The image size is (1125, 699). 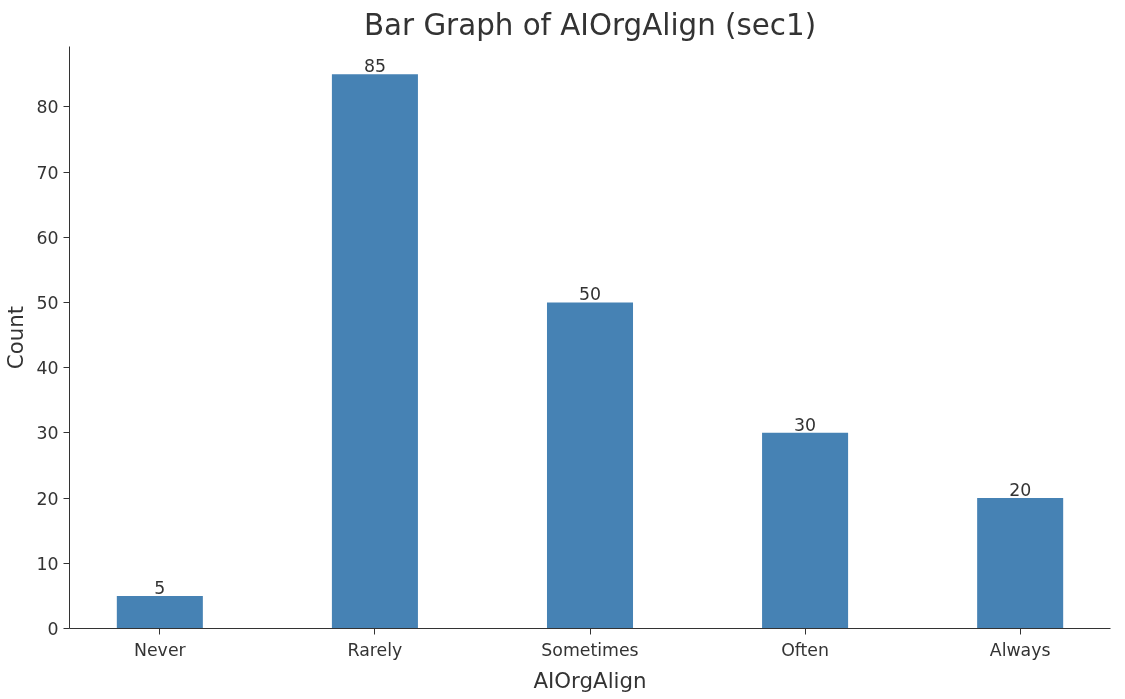 What do you see at coordinates (375, 649) in the screenshot?
I see `x-tick-label: Rarely` at bounding box center [375, 649].